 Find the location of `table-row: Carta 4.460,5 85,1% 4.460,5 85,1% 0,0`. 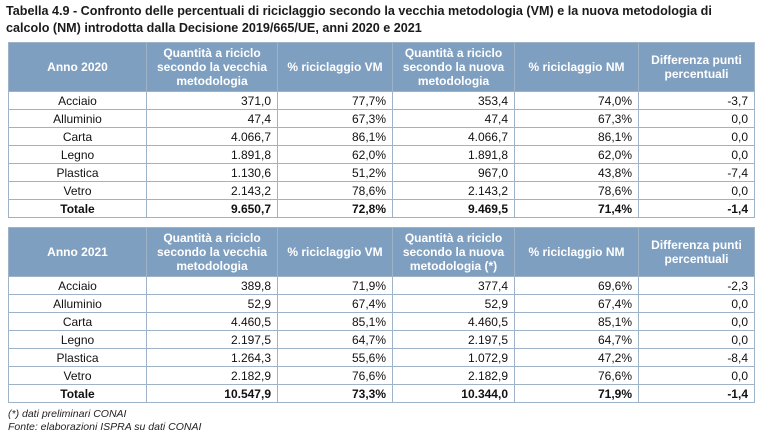

table-row: Carta 4.460,5 85,1% 4.460,5 85,1% 0,0 is located at coordinates (381, 321).